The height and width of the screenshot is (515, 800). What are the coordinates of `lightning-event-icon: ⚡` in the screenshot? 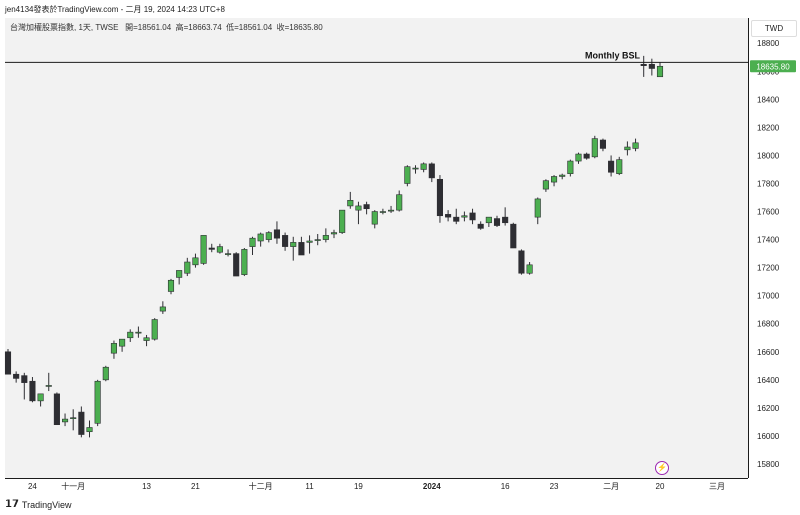 It's located at (662, 468).